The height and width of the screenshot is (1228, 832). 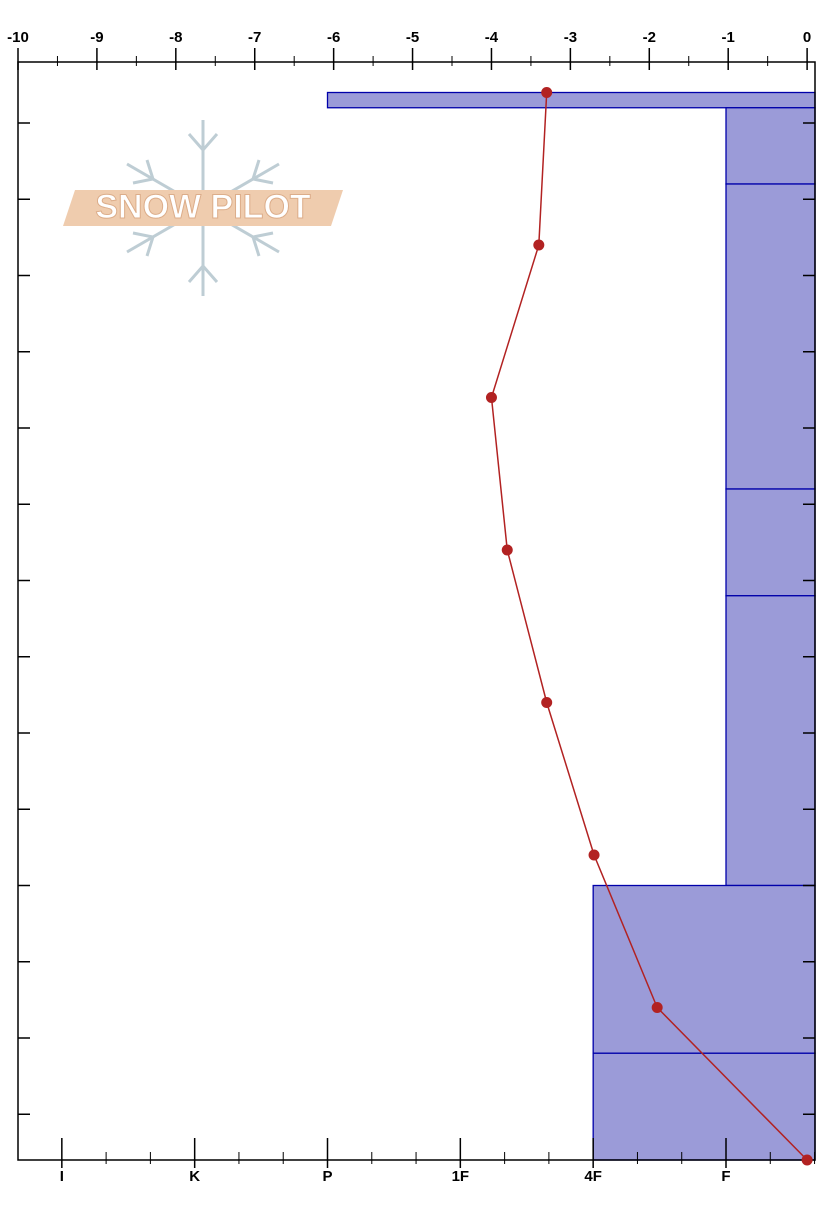 I want to click on watermark-logo: SNOW PILOT, so click(x=203, y=208).